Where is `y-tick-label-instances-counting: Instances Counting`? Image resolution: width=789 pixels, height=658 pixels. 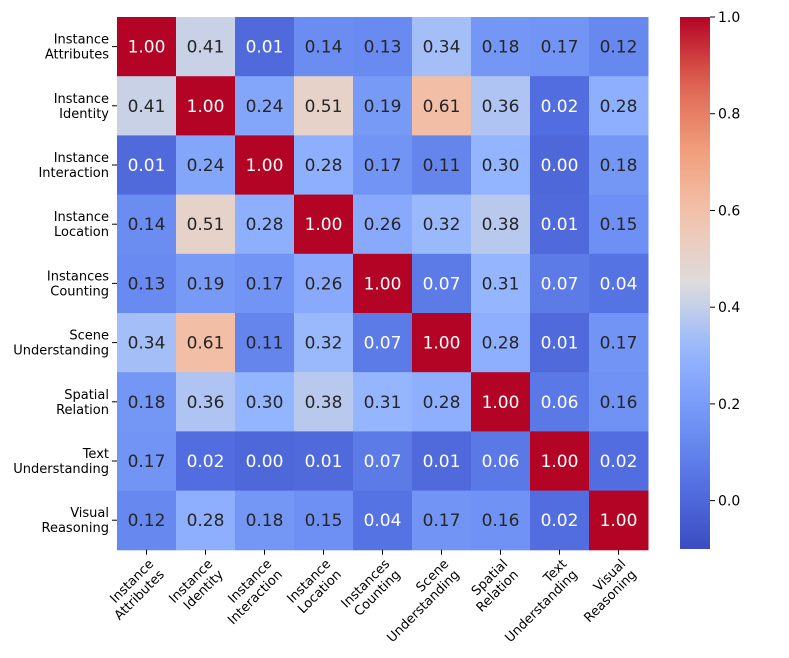
y-tick-label-instances-counting: Instances Counting is located at coordinates (78, 284).